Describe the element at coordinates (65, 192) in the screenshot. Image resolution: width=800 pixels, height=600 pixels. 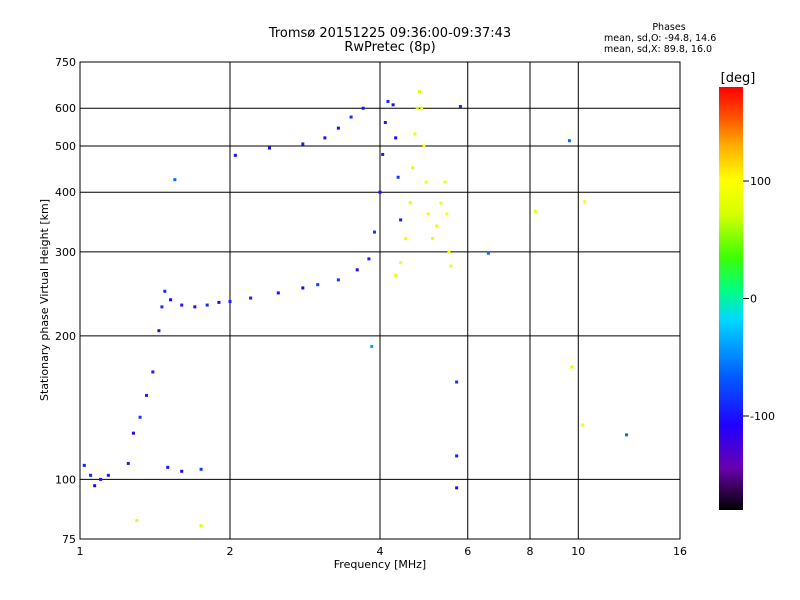
I see `y-tick-label: 400` at that location.